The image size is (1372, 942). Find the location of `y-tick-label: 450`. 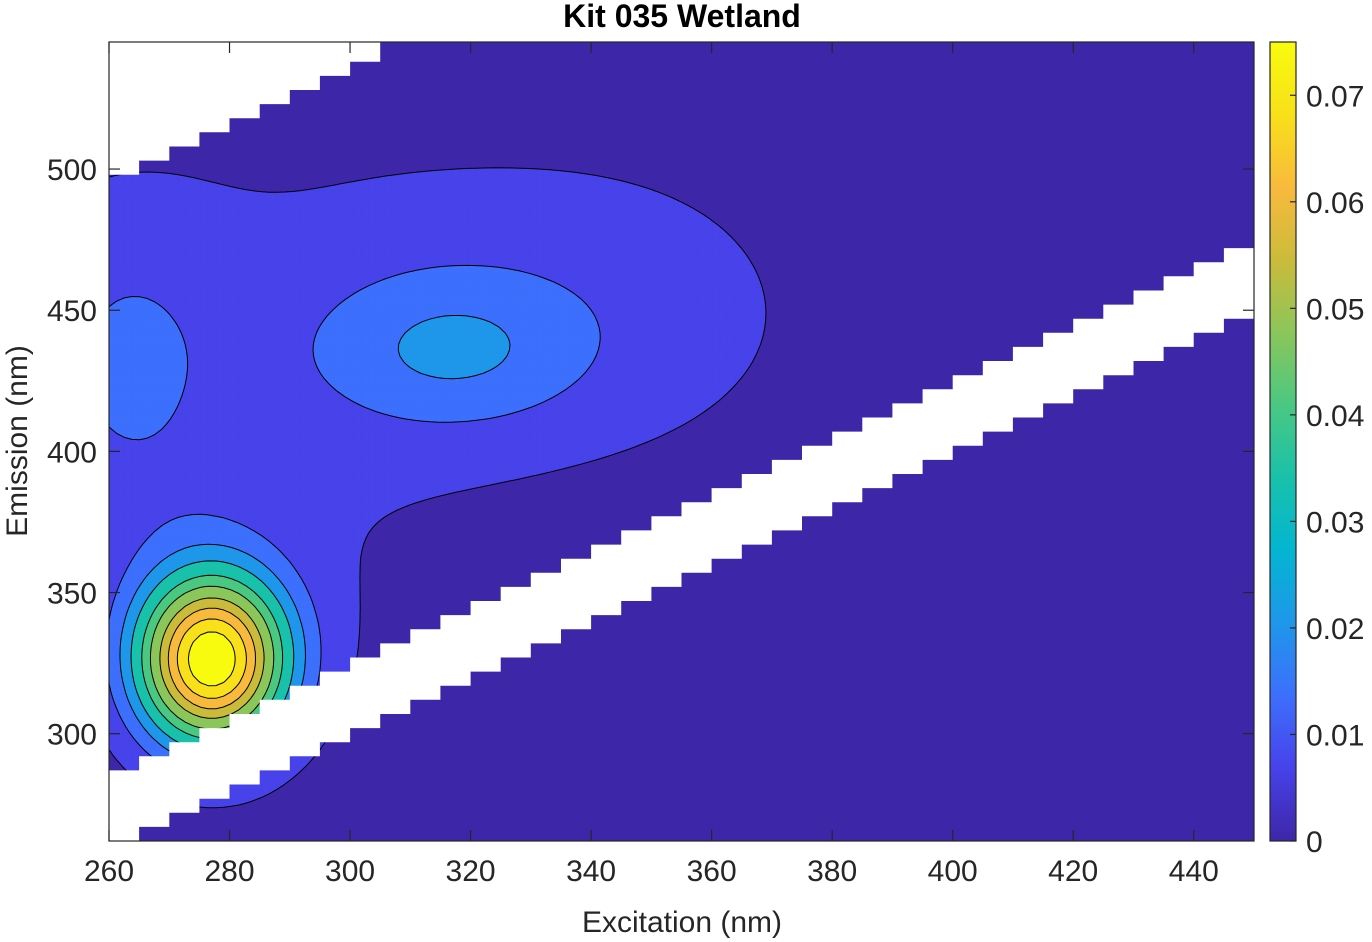

y-tick-label: 450 is located at coordinates (72, 311).